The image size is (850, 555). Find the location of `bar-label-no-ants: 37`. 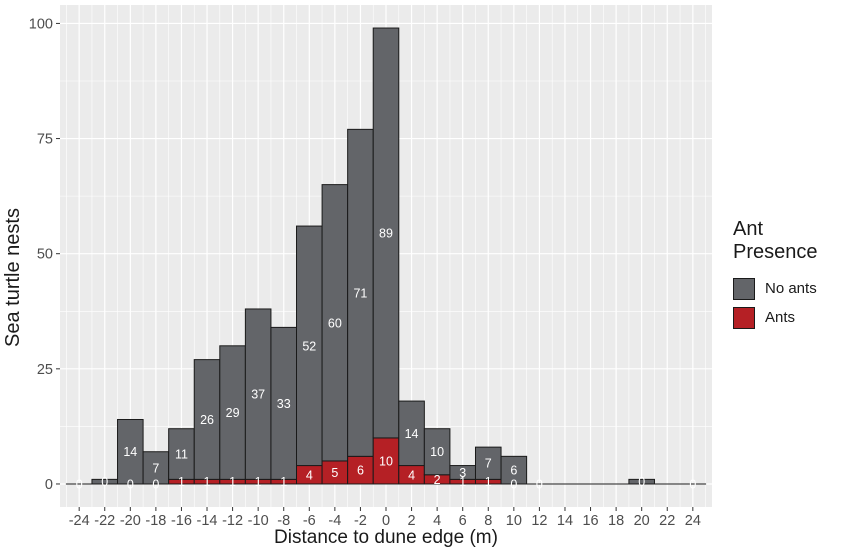

bar-label-no-ants: 37 is located at coordinates (258, 395).